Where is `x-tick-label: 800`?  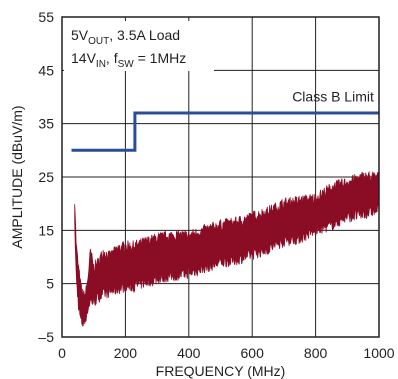 x-tick-label: 800 is located at coordinates (316, 353).